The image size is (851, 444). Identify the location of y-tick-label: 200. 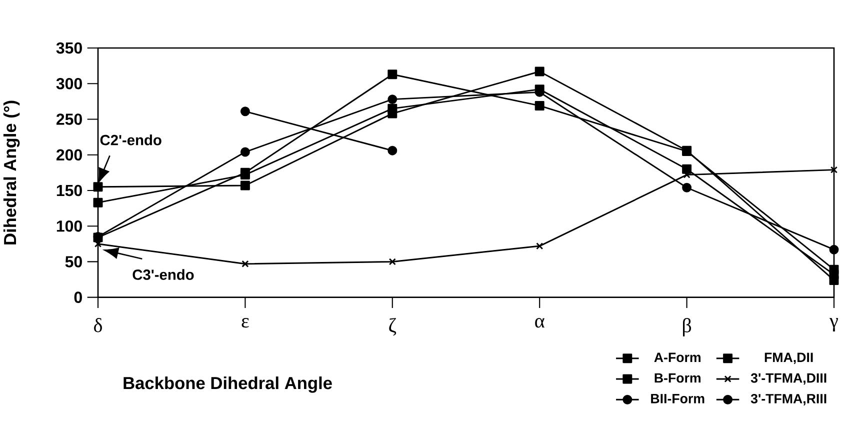
(69, 155).